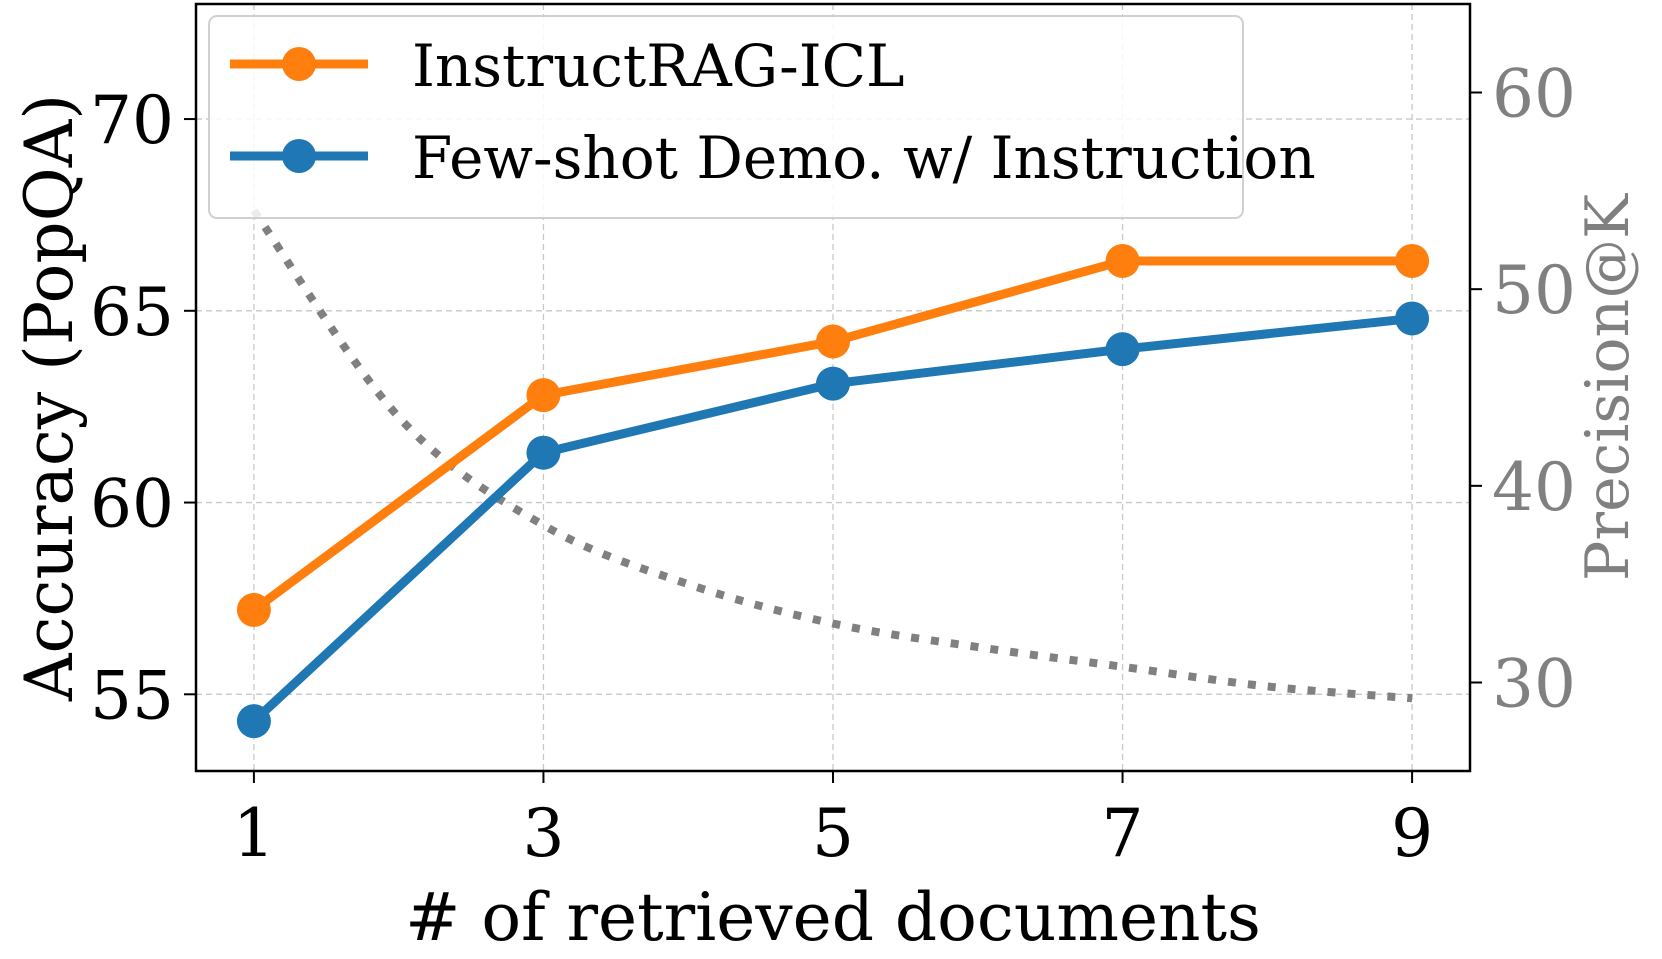  I want to click on y2-tick-label: 40, so click(1534, 487).